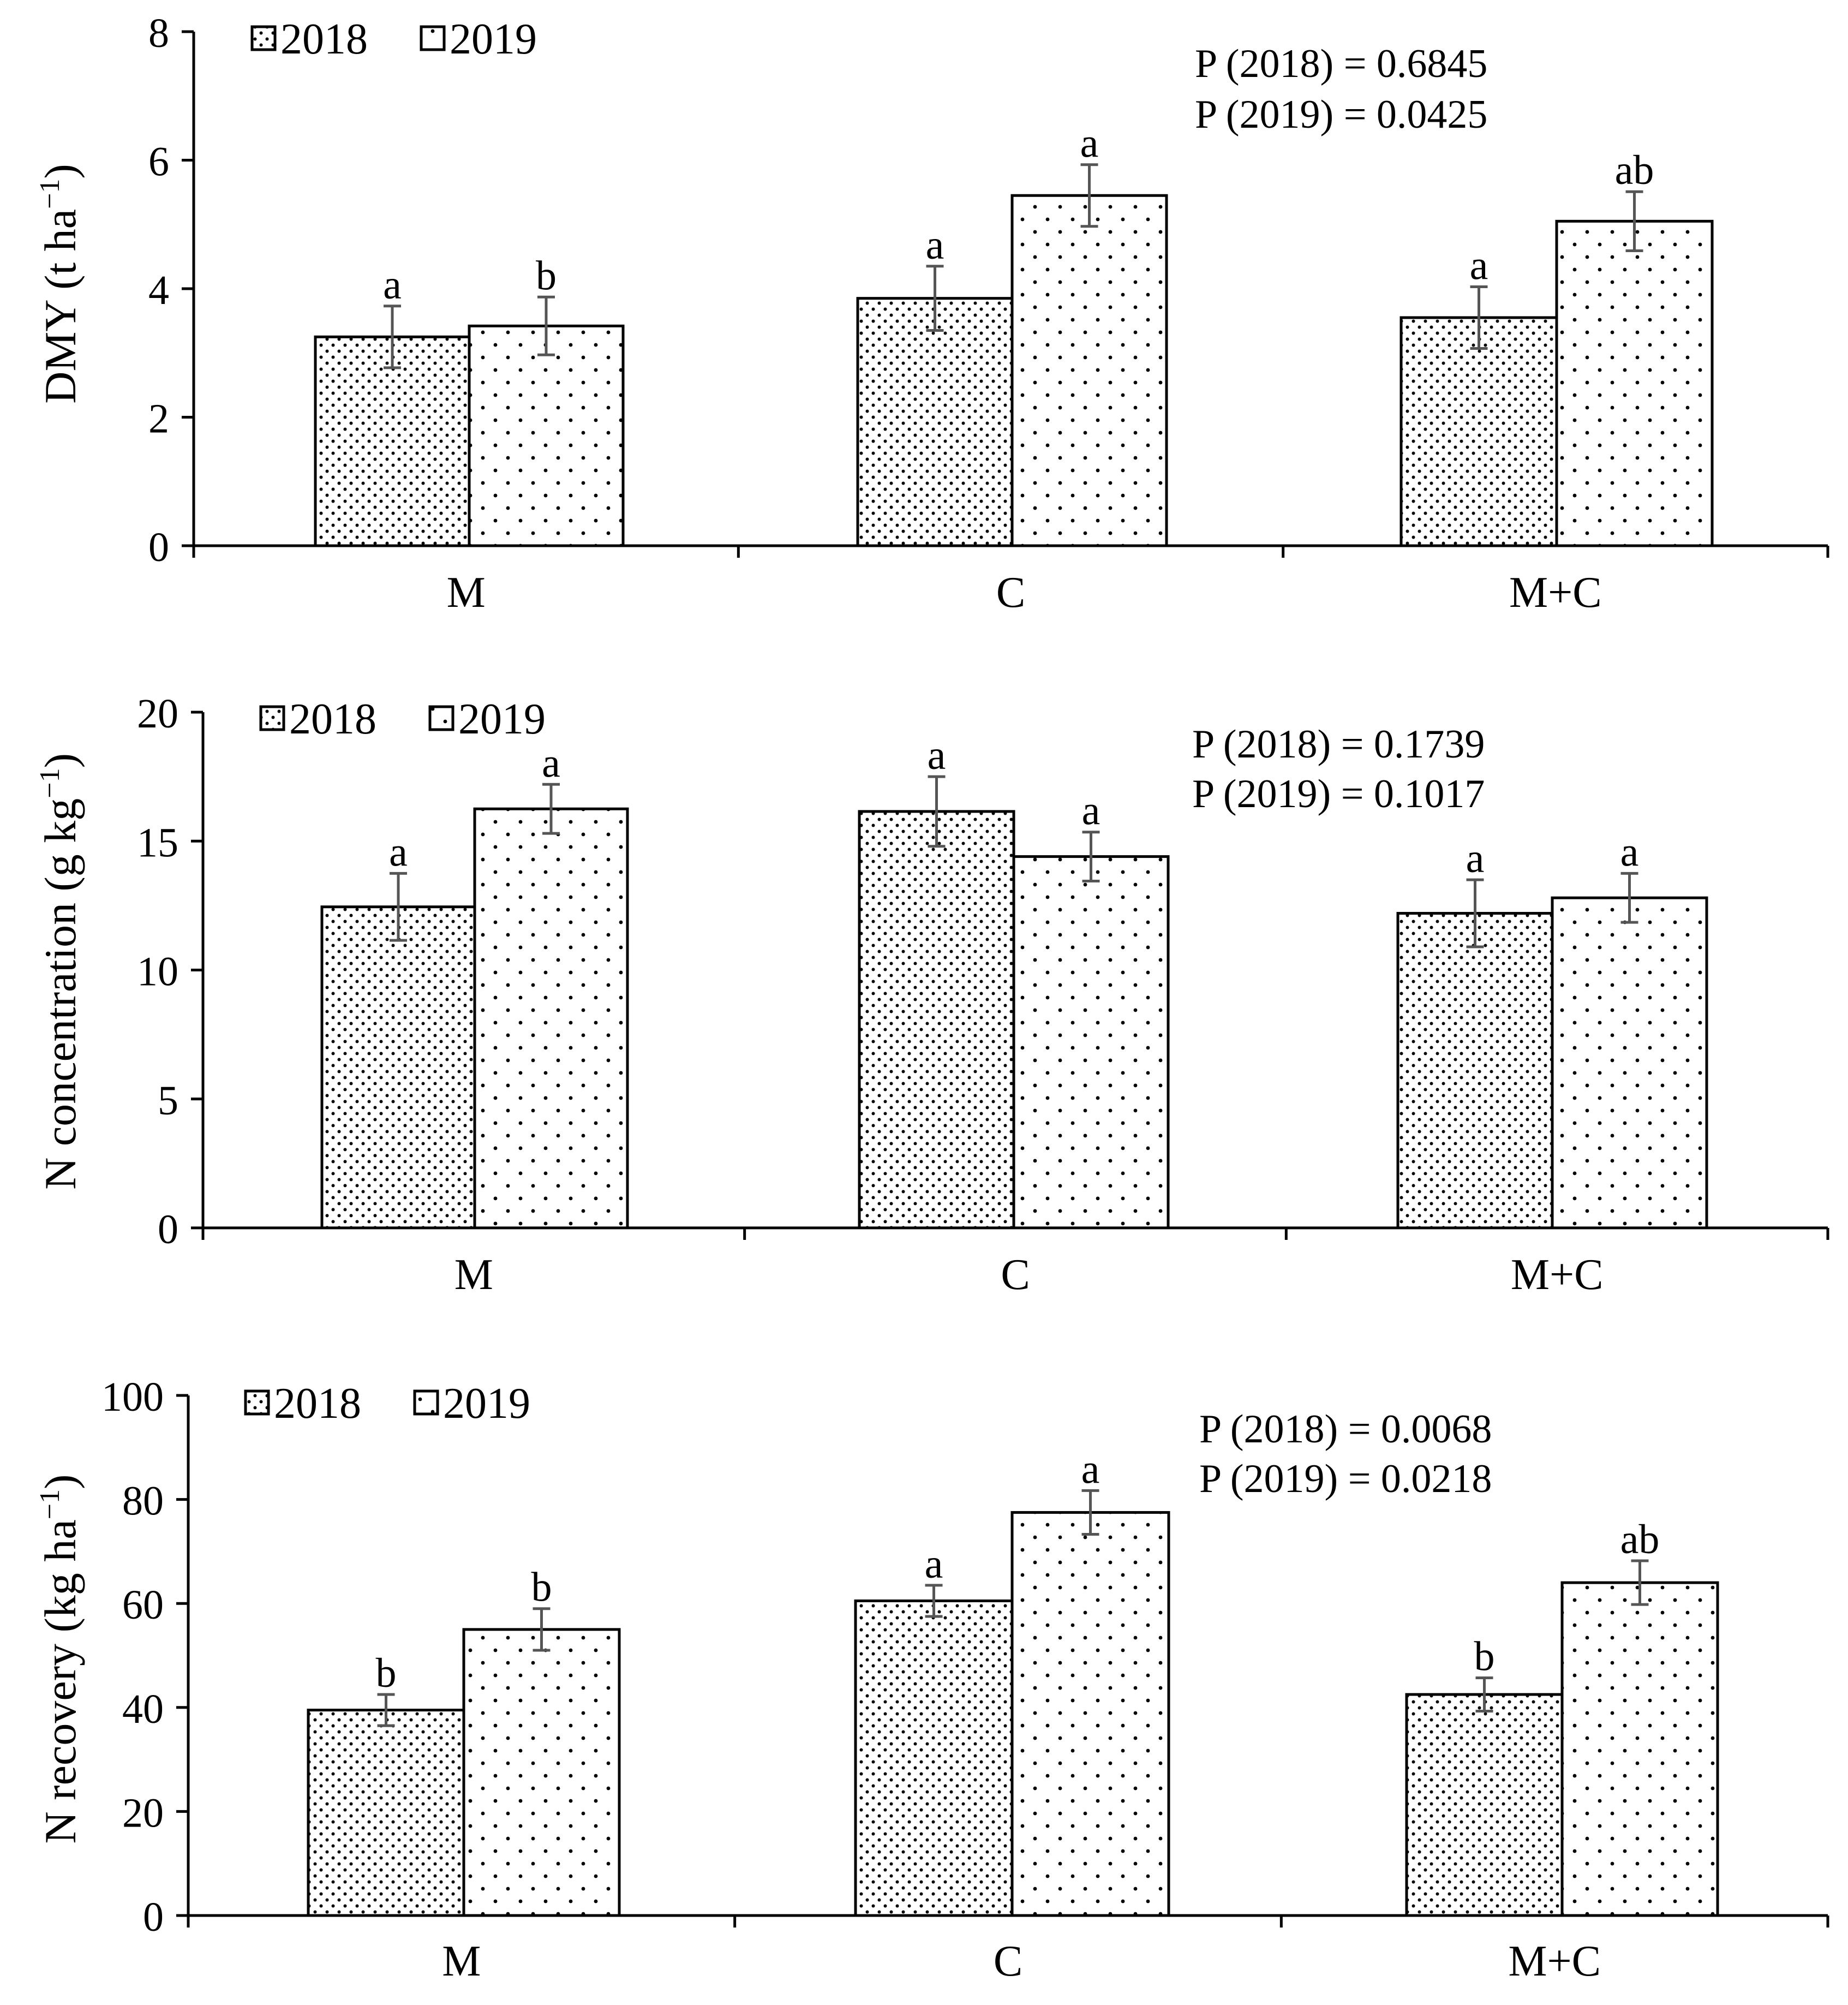 This screenshot has width=1848, height=2005. What do you see at coordinates (1338, 744) in the screenshot?
I see `p-value-annotation: P (2018) = 0.1739` at bounding box center [1338, 744].